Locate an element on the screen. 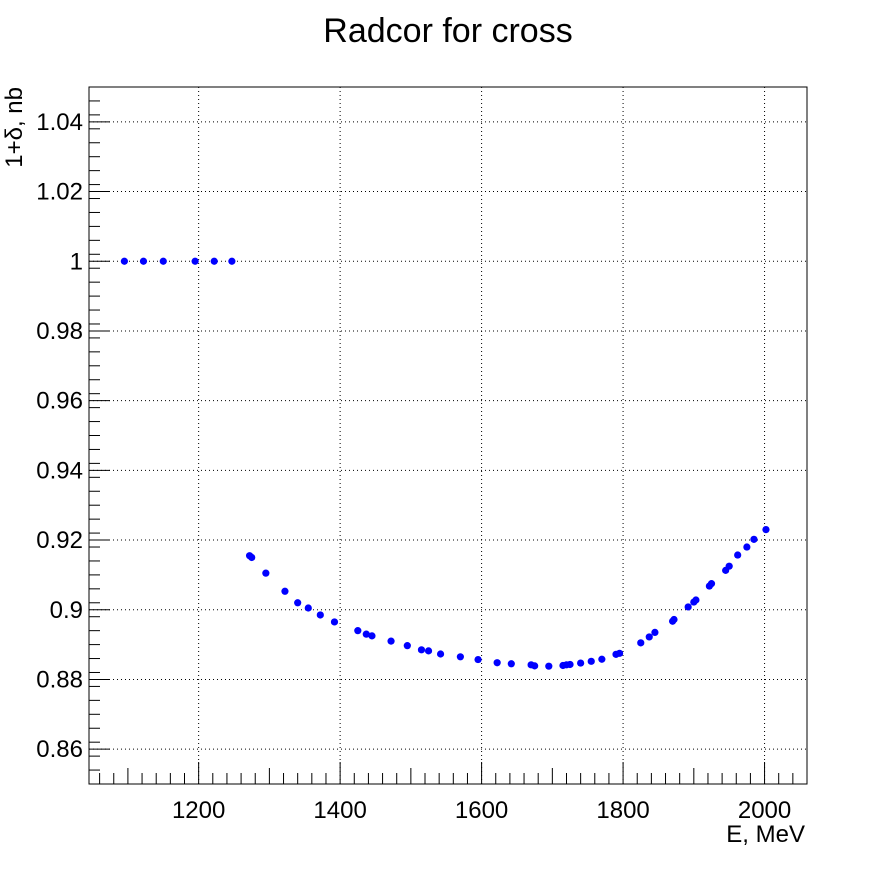 This screenshot has height=872, width=896. x-axis-label: E, MeV is located at coordinates (765, 834).